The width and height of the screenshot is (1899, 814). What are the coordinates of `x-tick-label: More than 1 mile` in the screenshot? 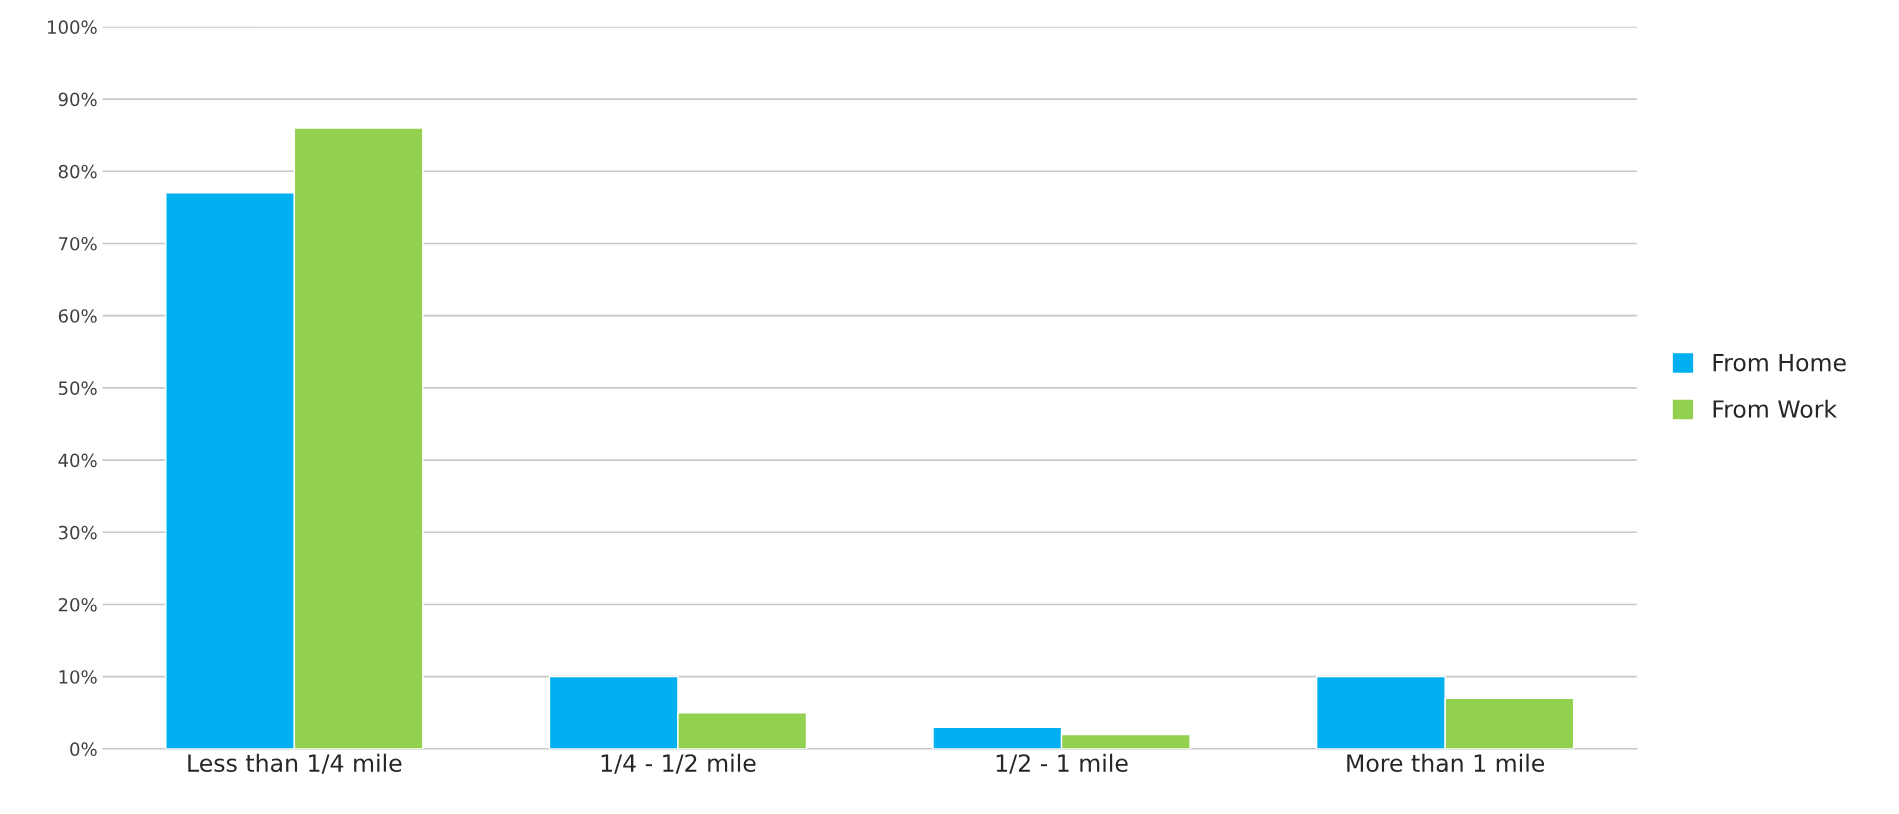 It's located at (1446, 763).